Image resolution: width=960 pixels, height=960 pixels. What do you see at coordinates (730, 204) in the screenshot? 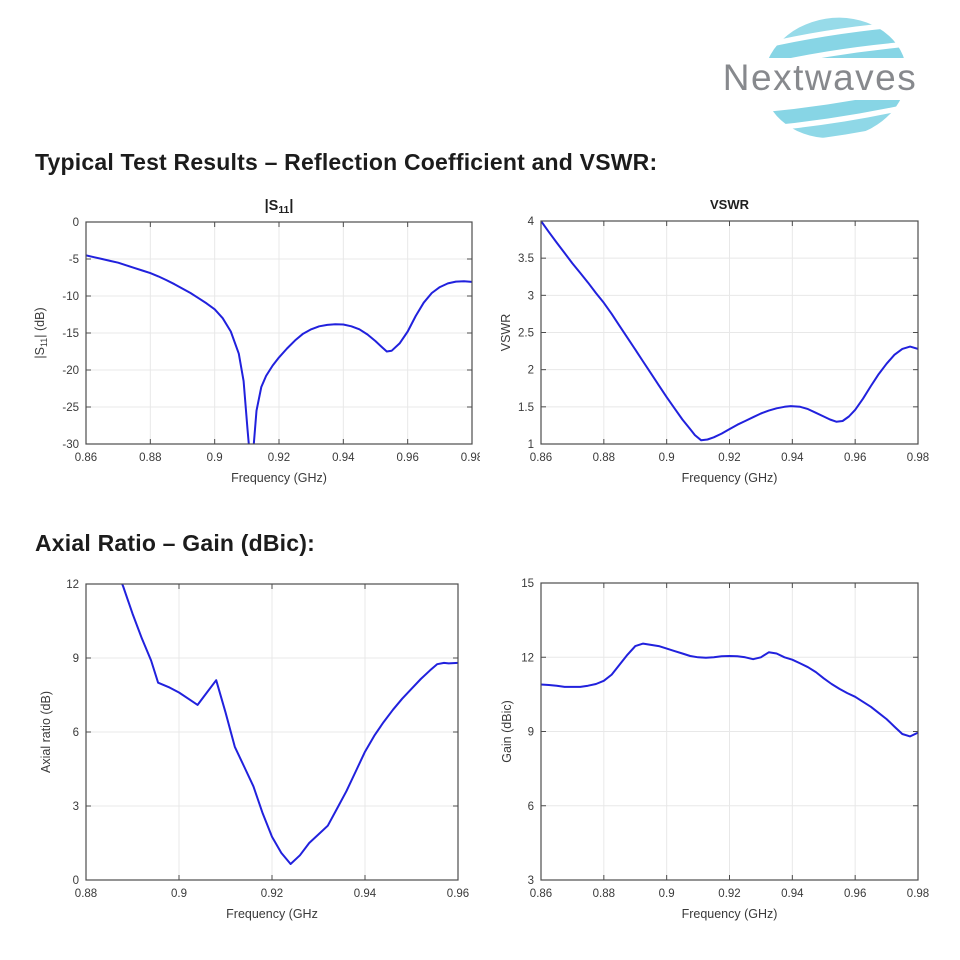
I see `chart-title: VSWR` at bounding box center [730, 204].